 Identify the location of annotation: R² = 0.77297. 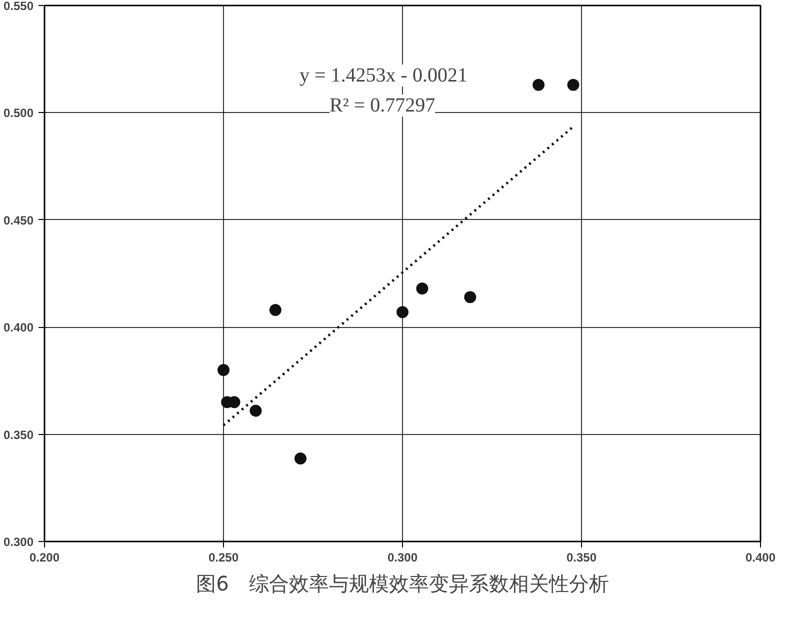
(383, 105).